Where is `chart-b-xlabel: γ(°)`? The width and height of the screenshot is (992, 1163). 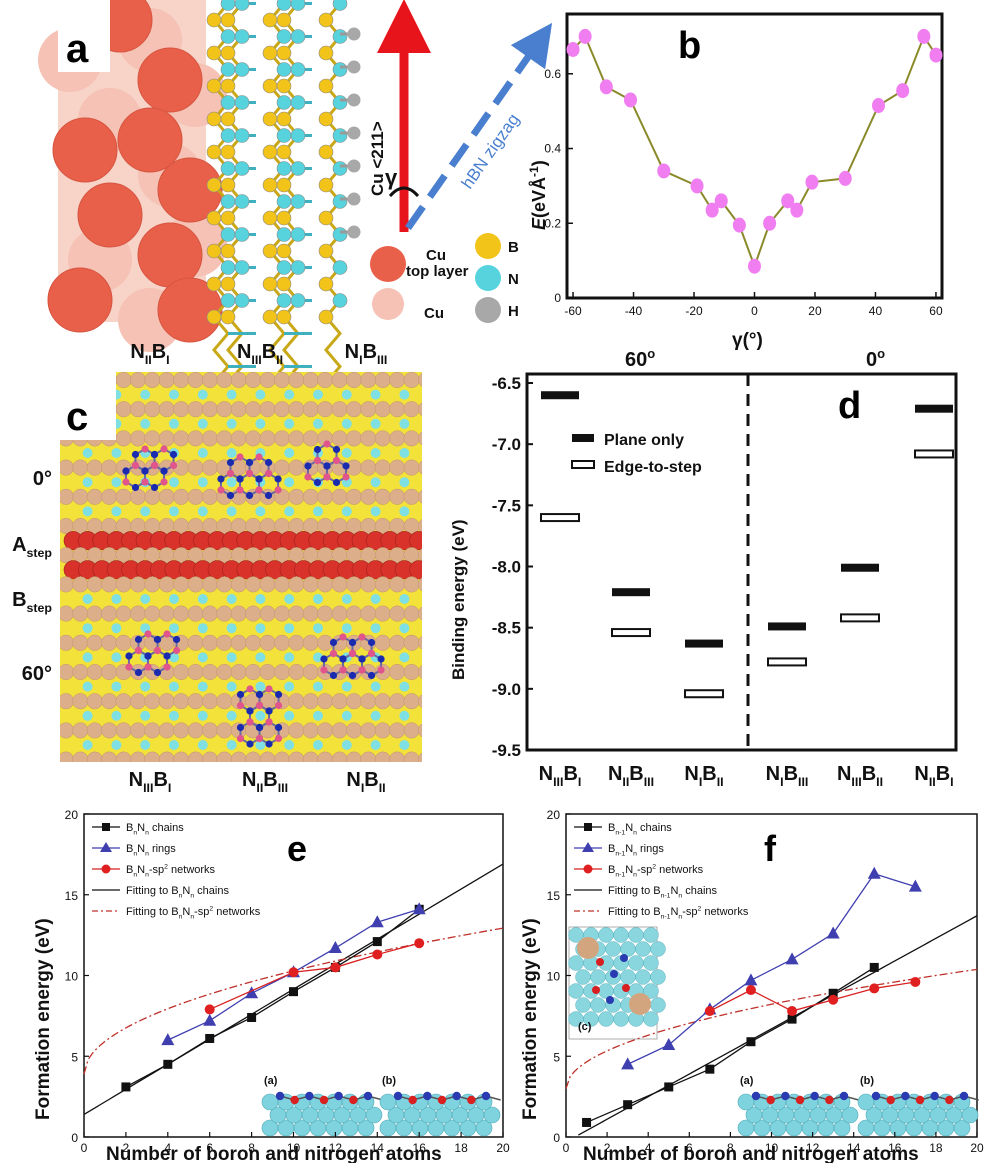 chart-b-xlabel: γ(°) is located at coordinates (747, 340).